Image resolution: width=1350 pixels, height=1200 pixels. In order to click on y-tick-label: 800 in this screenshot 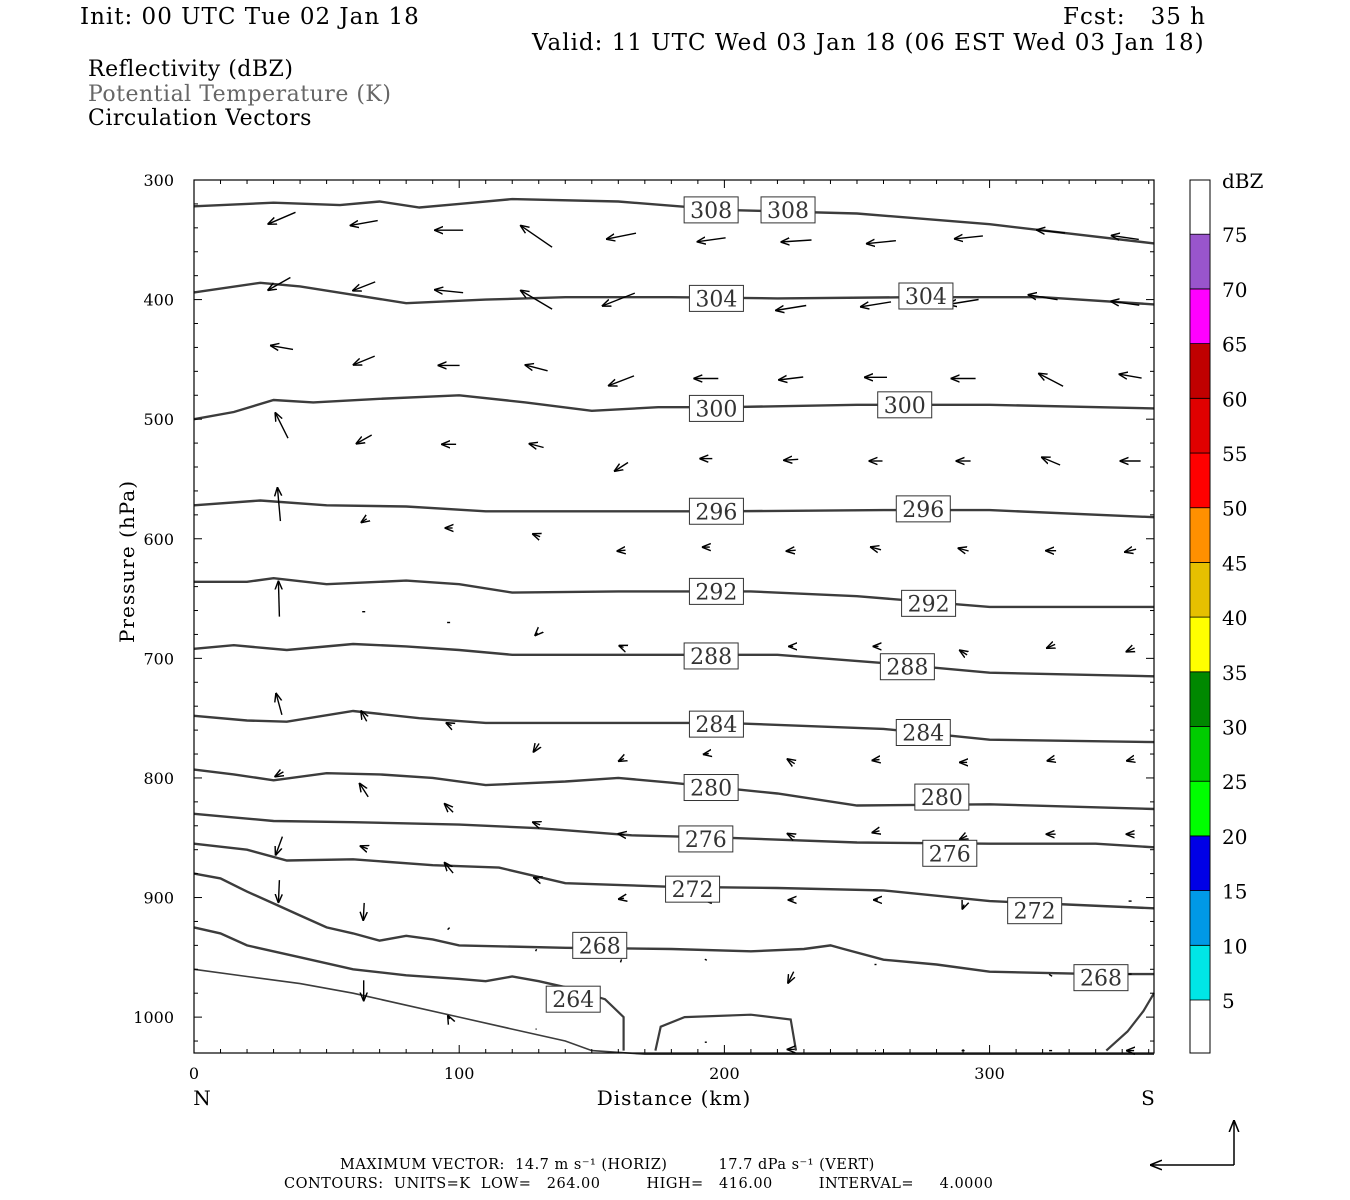, I will do `click(158, 778)`.